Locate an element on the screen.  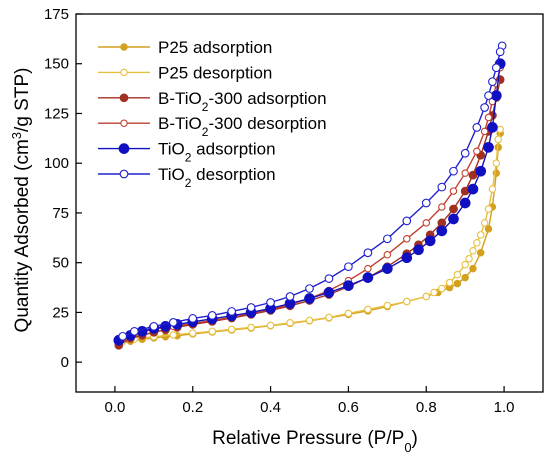
legend-label: P25 adsorption is located at coordinates (215, 47).